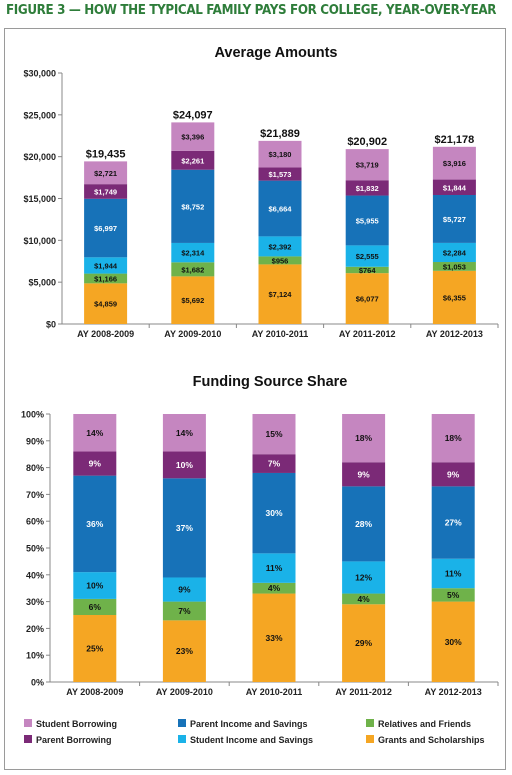  Describe the element at coordinates (94, 649) in the screenshot. I see `data-label: 25%` at that location.